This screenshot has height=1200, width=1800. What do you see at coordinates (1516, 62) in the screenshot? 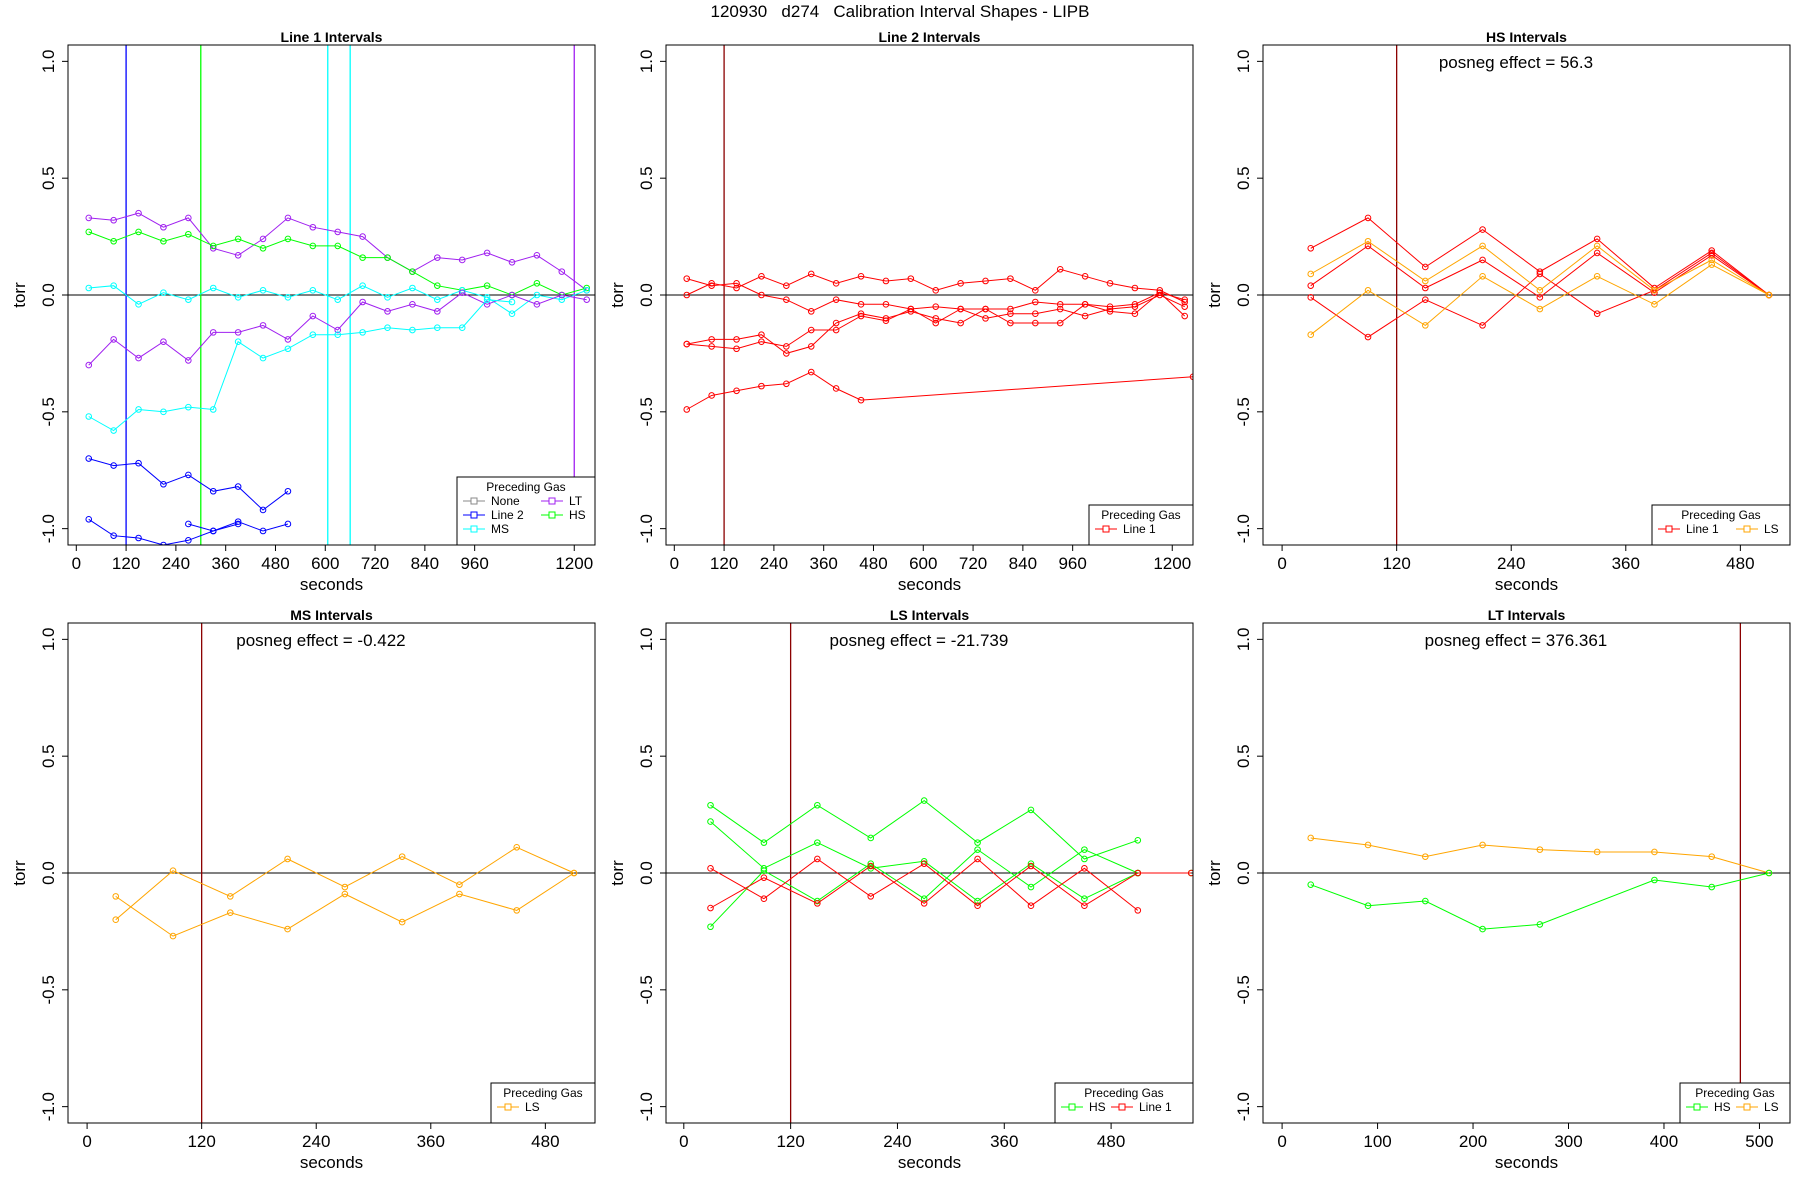
I see `posneg-annotation: posneg effect = 56.3` at bounding box center [1516, 62].